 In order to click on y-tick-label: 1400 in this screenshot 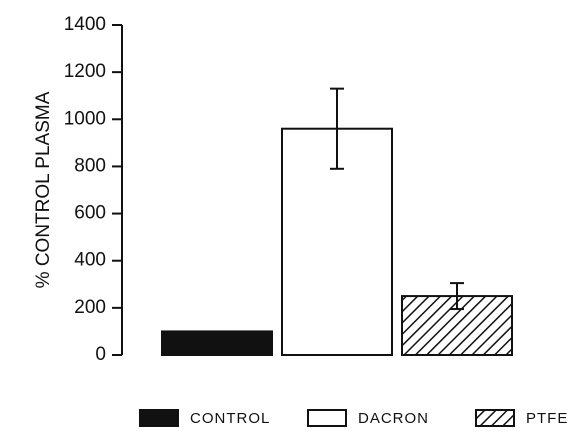, I will do `click(85, 24)`.